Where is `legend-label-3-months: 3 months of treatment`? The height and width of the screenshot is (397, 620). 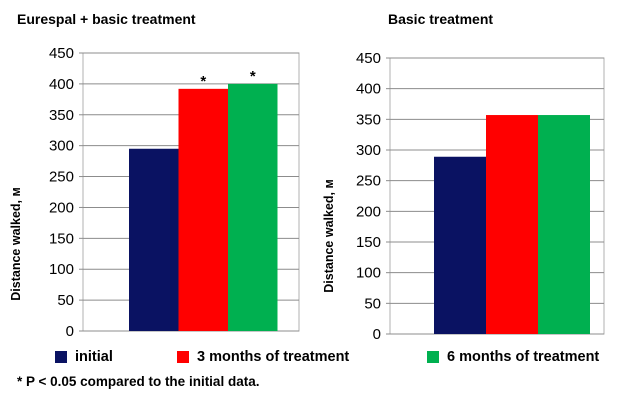 legend-label-3-months: 3 months of treatment is located at coordinates (273, 357).